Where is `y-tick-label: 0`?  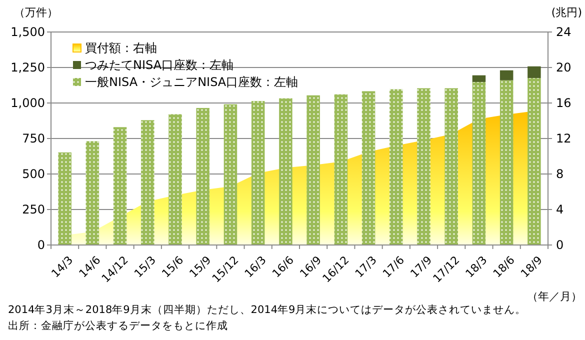 y-tick-label: 0 is located at coordinates (41, 245).